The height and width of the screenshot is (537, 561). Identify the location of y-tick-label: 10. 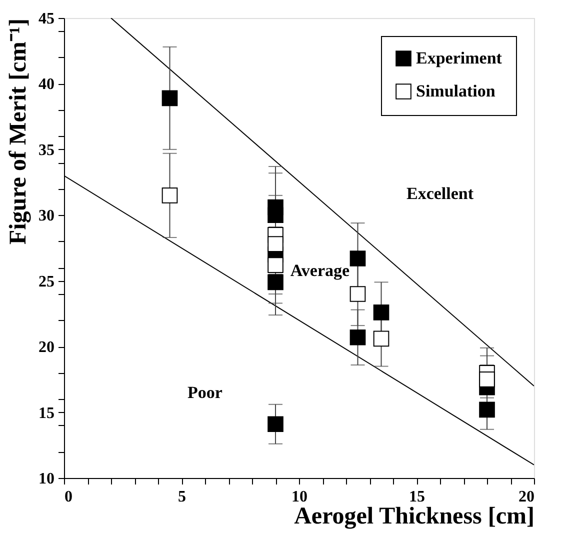
(46, 479).